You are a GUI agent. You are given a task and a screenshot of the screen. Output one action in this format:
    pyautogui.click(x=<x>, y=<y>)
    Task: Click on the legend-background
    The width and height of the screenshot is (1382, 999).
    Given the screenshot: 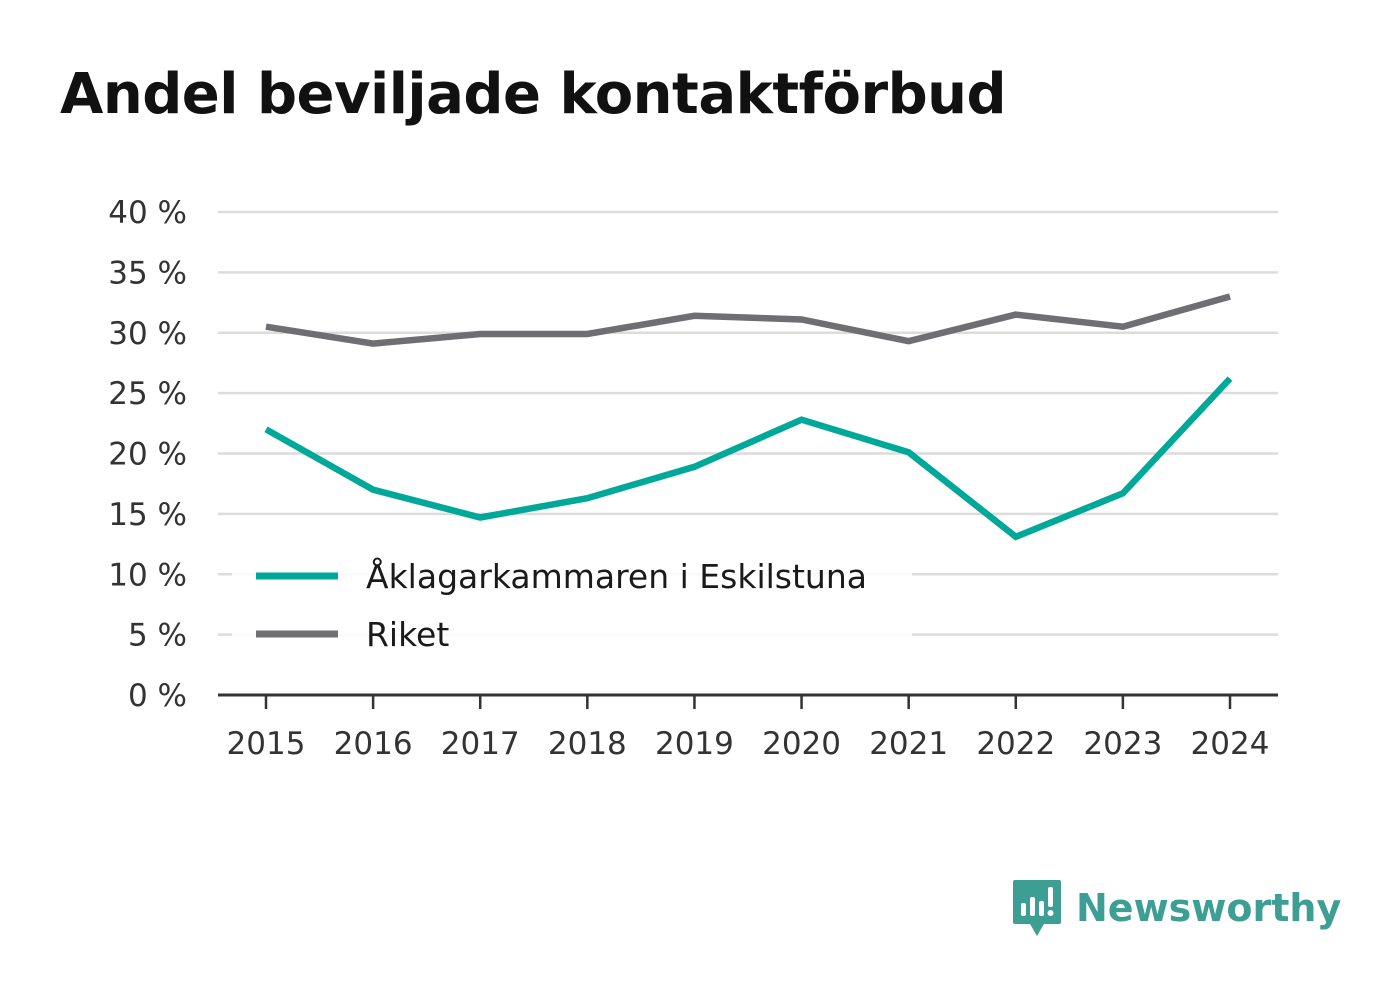 What is the action you would take?
    pyautogui.click(x=572, y=606)
    